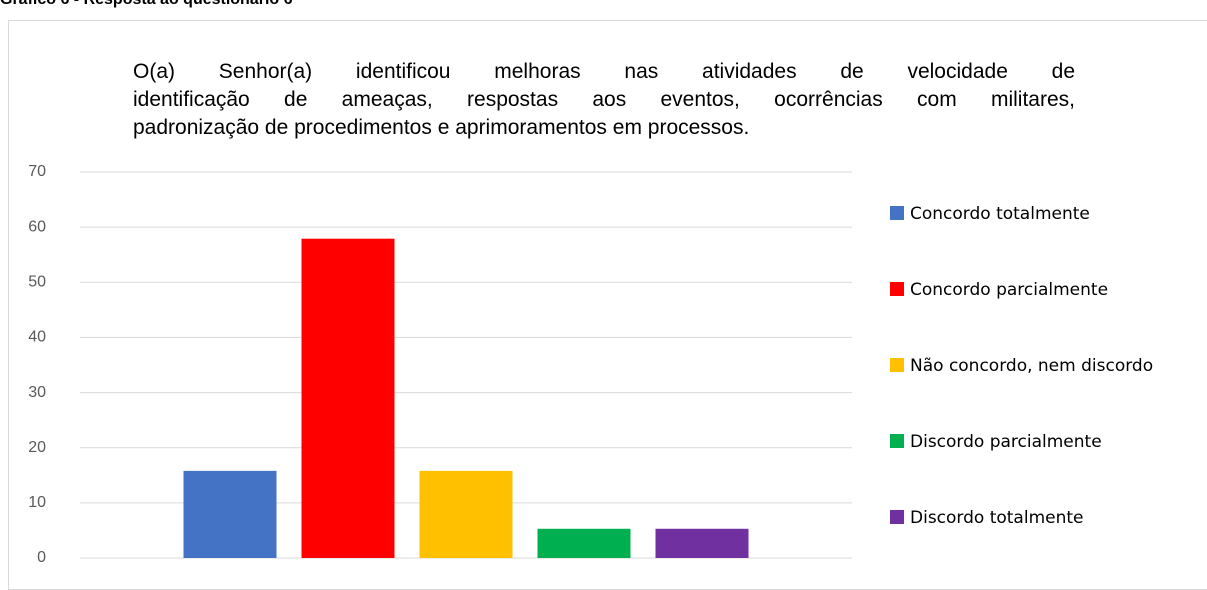 The width and height of the screenshot is (1207, 590). Describe the element at coordinates (37, 226) in the screenshot. I see `y-tick-label: 60` at that location.